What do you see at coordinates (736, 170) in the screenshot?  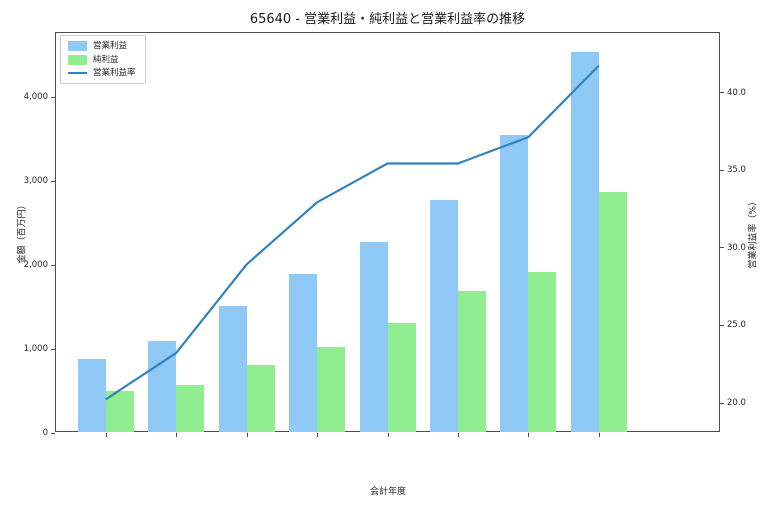 I see `y-tick-label-right: 35.0` at bounding box center [736, 170].